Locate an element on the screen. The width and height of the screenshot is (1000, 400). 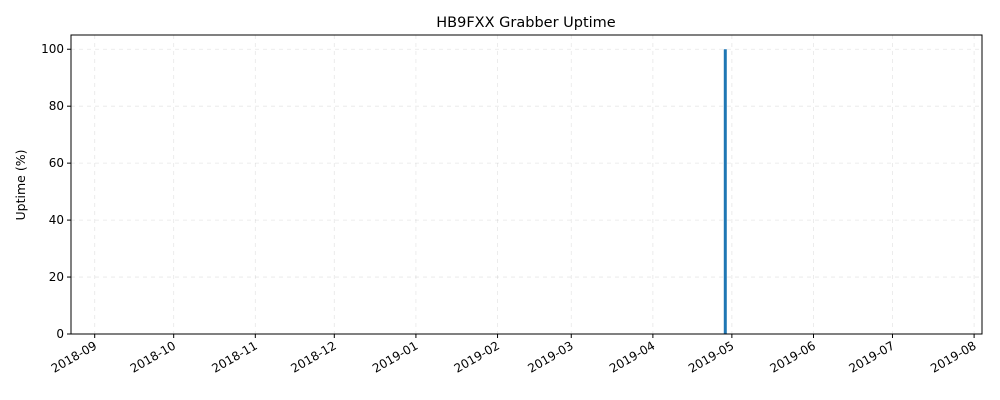
x-tick-label: 2018-12 is located at coordinates (313, 356).